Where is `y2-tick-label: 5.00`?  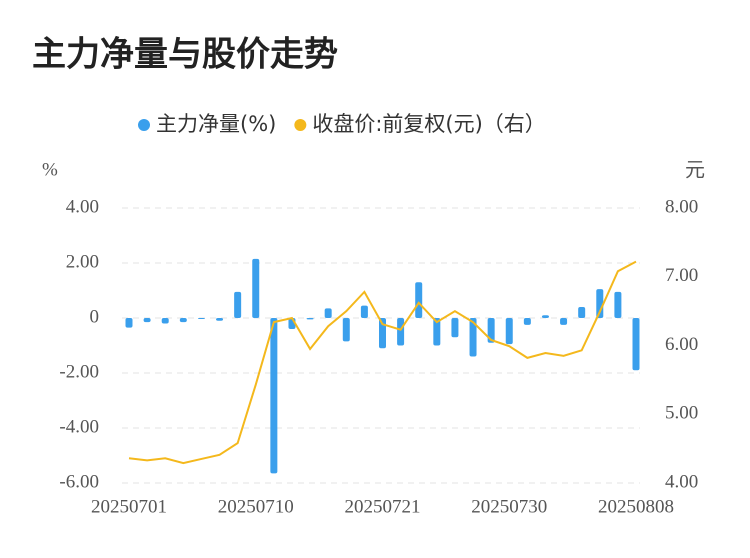
y2-tick-label: 5.00 is located at coordinates (681, 413).